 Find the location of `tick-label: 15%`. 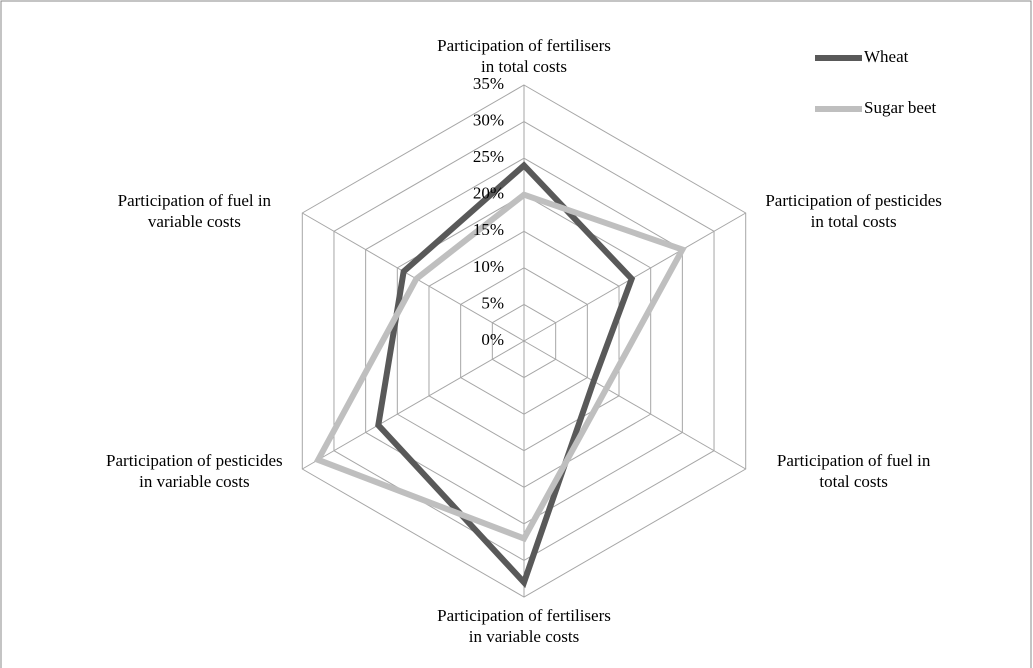

tick-label: 15% is located at coordinates (488, 229).